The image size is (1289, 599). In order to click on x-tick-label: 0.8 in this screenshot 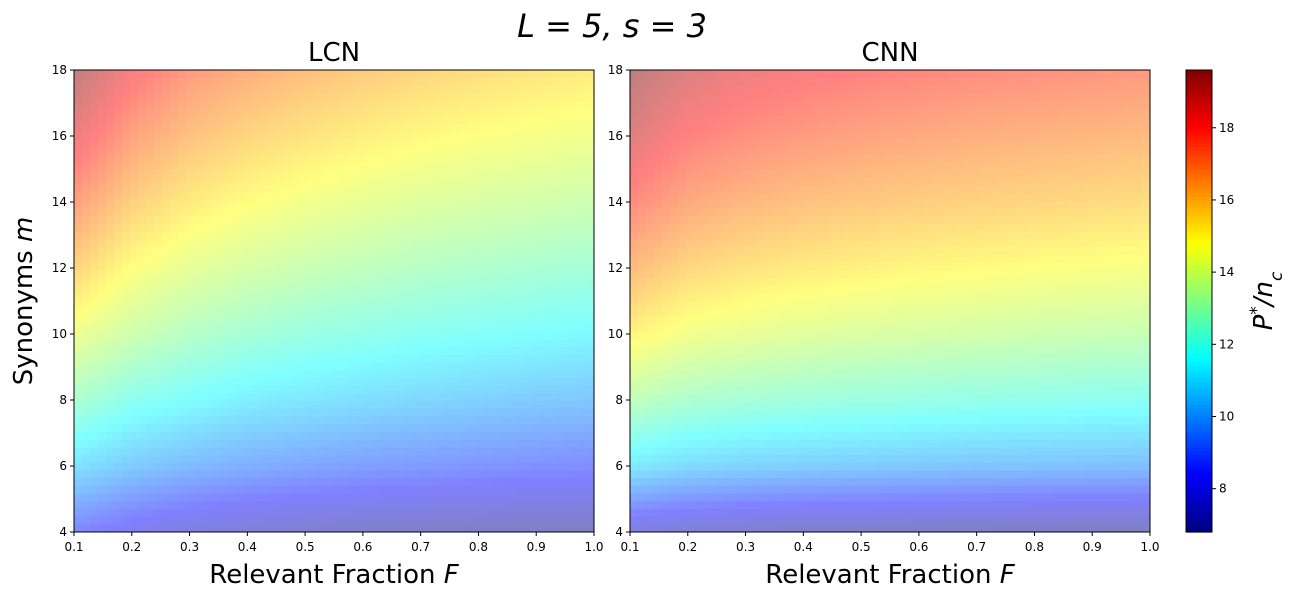, I will do `click(478, 547)`.